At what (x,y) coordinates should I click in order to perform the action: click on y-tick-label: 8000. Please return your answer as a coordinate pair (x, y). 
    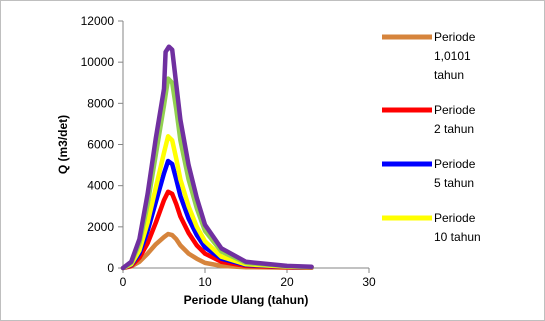
    Looking at the image, I should click on (100, 103).